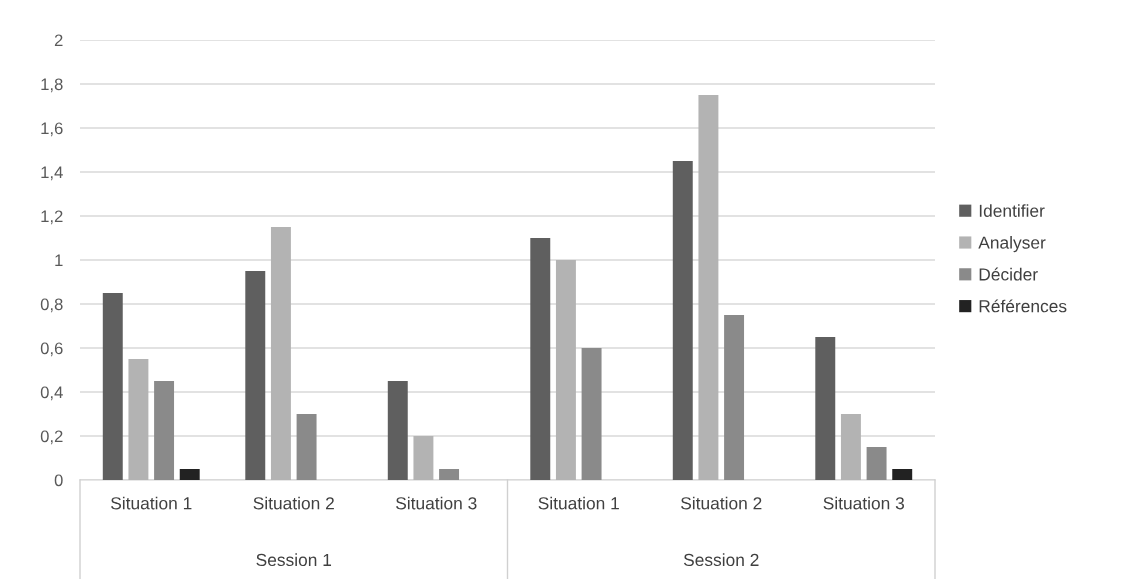 Image resolution: width=1147 pixels, height=579 pixels. What do you see at coordinates (294, 560) in the screenshot?
I see `text: Session 1` at bounding box center [294, 560].